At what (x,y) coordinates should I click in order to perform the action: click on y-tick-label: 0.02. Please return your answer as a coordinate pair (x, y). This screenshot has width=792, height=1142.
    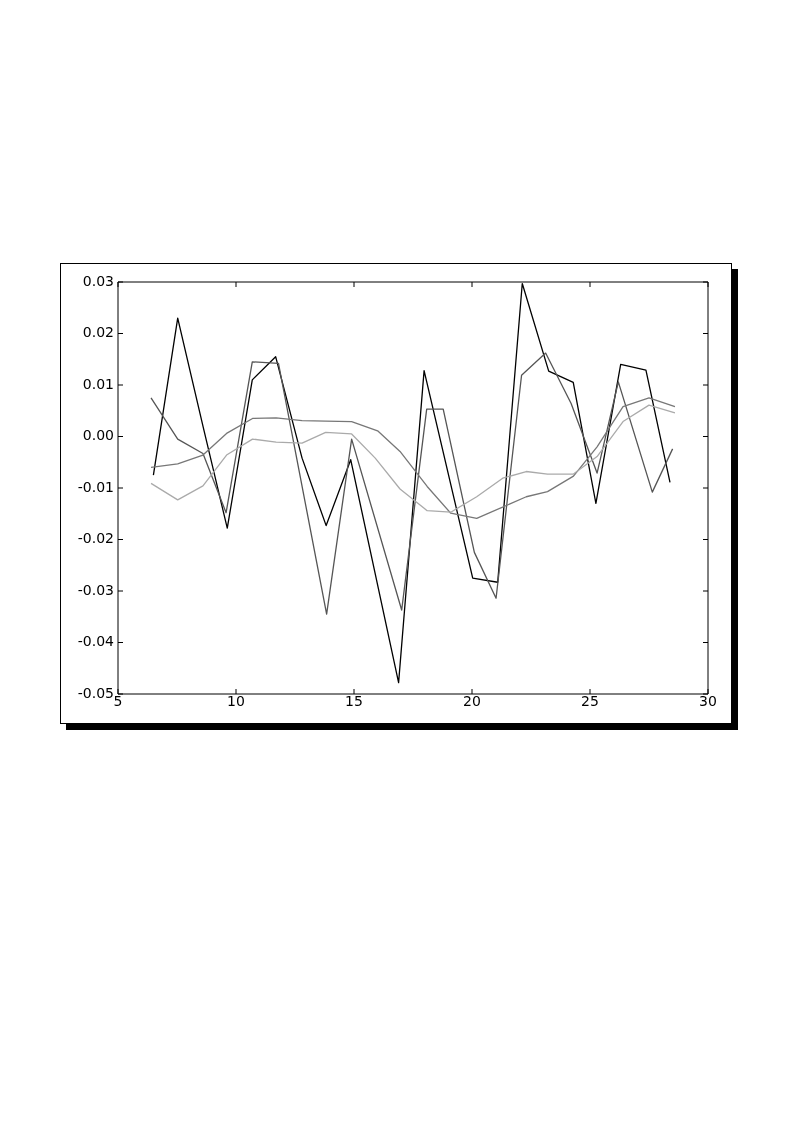
    Looking at the image, I should click on (98, 332).